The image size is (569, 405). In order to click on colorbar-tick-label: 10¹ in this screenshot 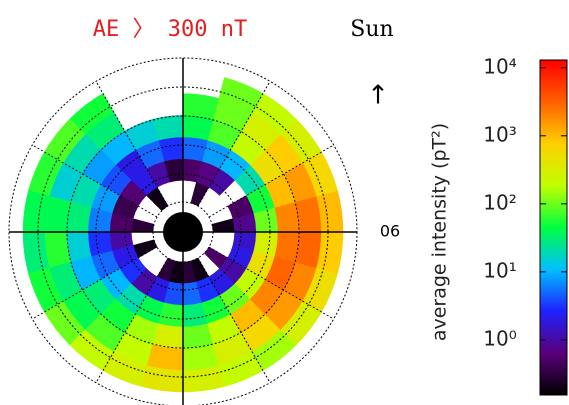, I will do `click(499, 270)`.